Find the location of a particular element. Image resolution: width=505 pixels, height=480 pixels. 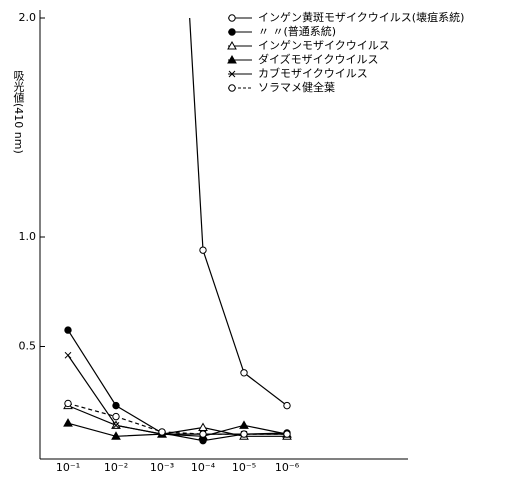

legend-label: 〃 〃(普通系統) is located at coordinates (297, 31).